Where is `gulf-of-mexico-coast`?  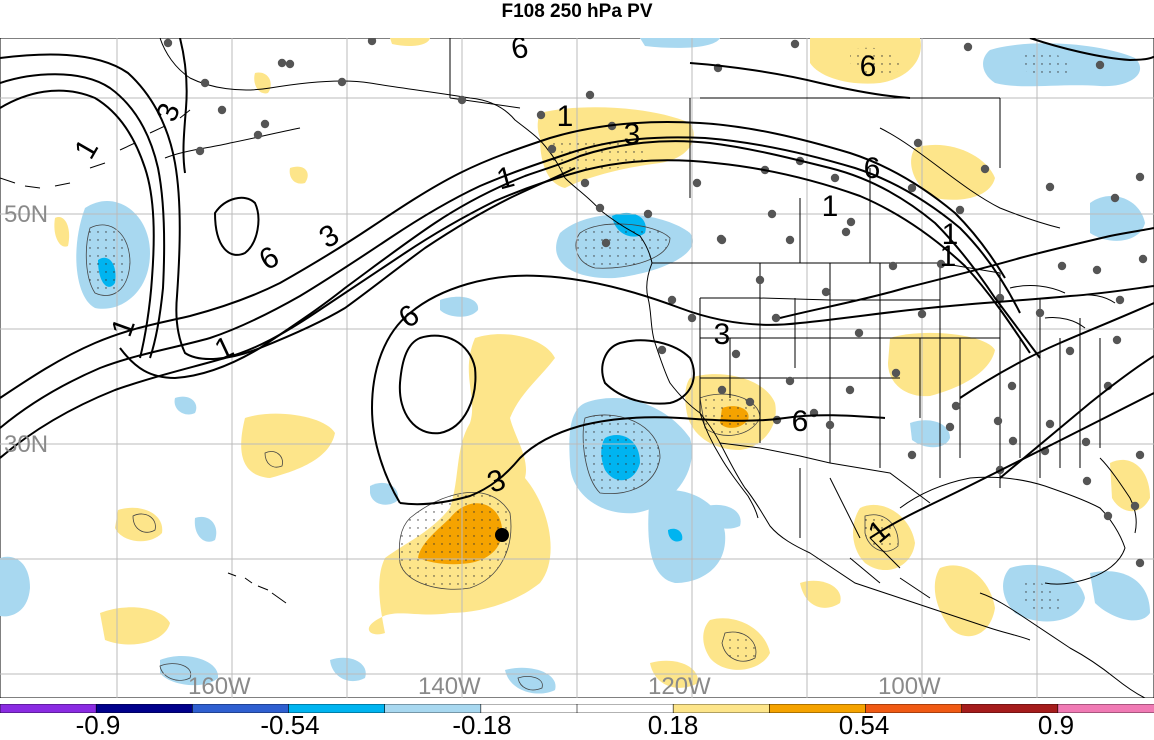
gulf-of-mexico-coast is located at coordinates (1012, 530).